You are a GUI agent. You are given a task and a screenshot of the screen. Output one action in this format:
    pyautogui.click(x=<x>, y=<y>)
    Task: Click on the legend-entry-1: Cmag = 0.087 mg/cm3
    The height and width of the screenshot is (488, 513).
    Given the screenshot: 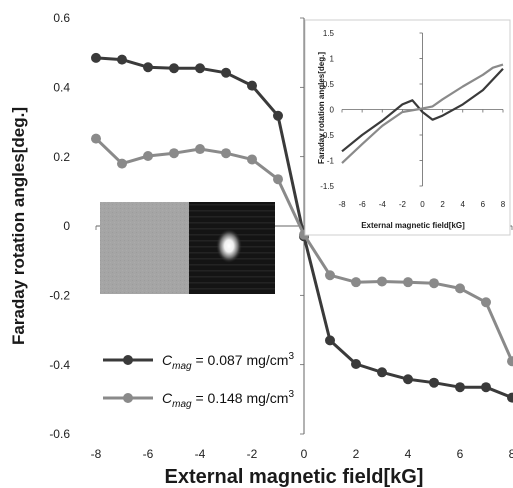 What is the action you would take?
    pyautogui.click(x=228, y=361)
    